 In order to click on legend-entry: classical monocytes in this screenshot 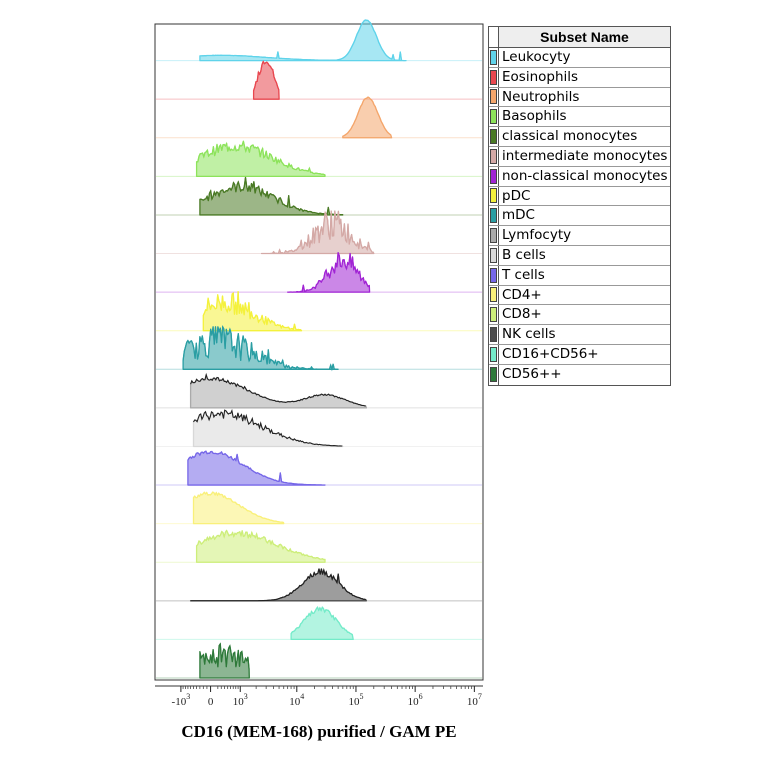, I will do `click(579, 137)`.